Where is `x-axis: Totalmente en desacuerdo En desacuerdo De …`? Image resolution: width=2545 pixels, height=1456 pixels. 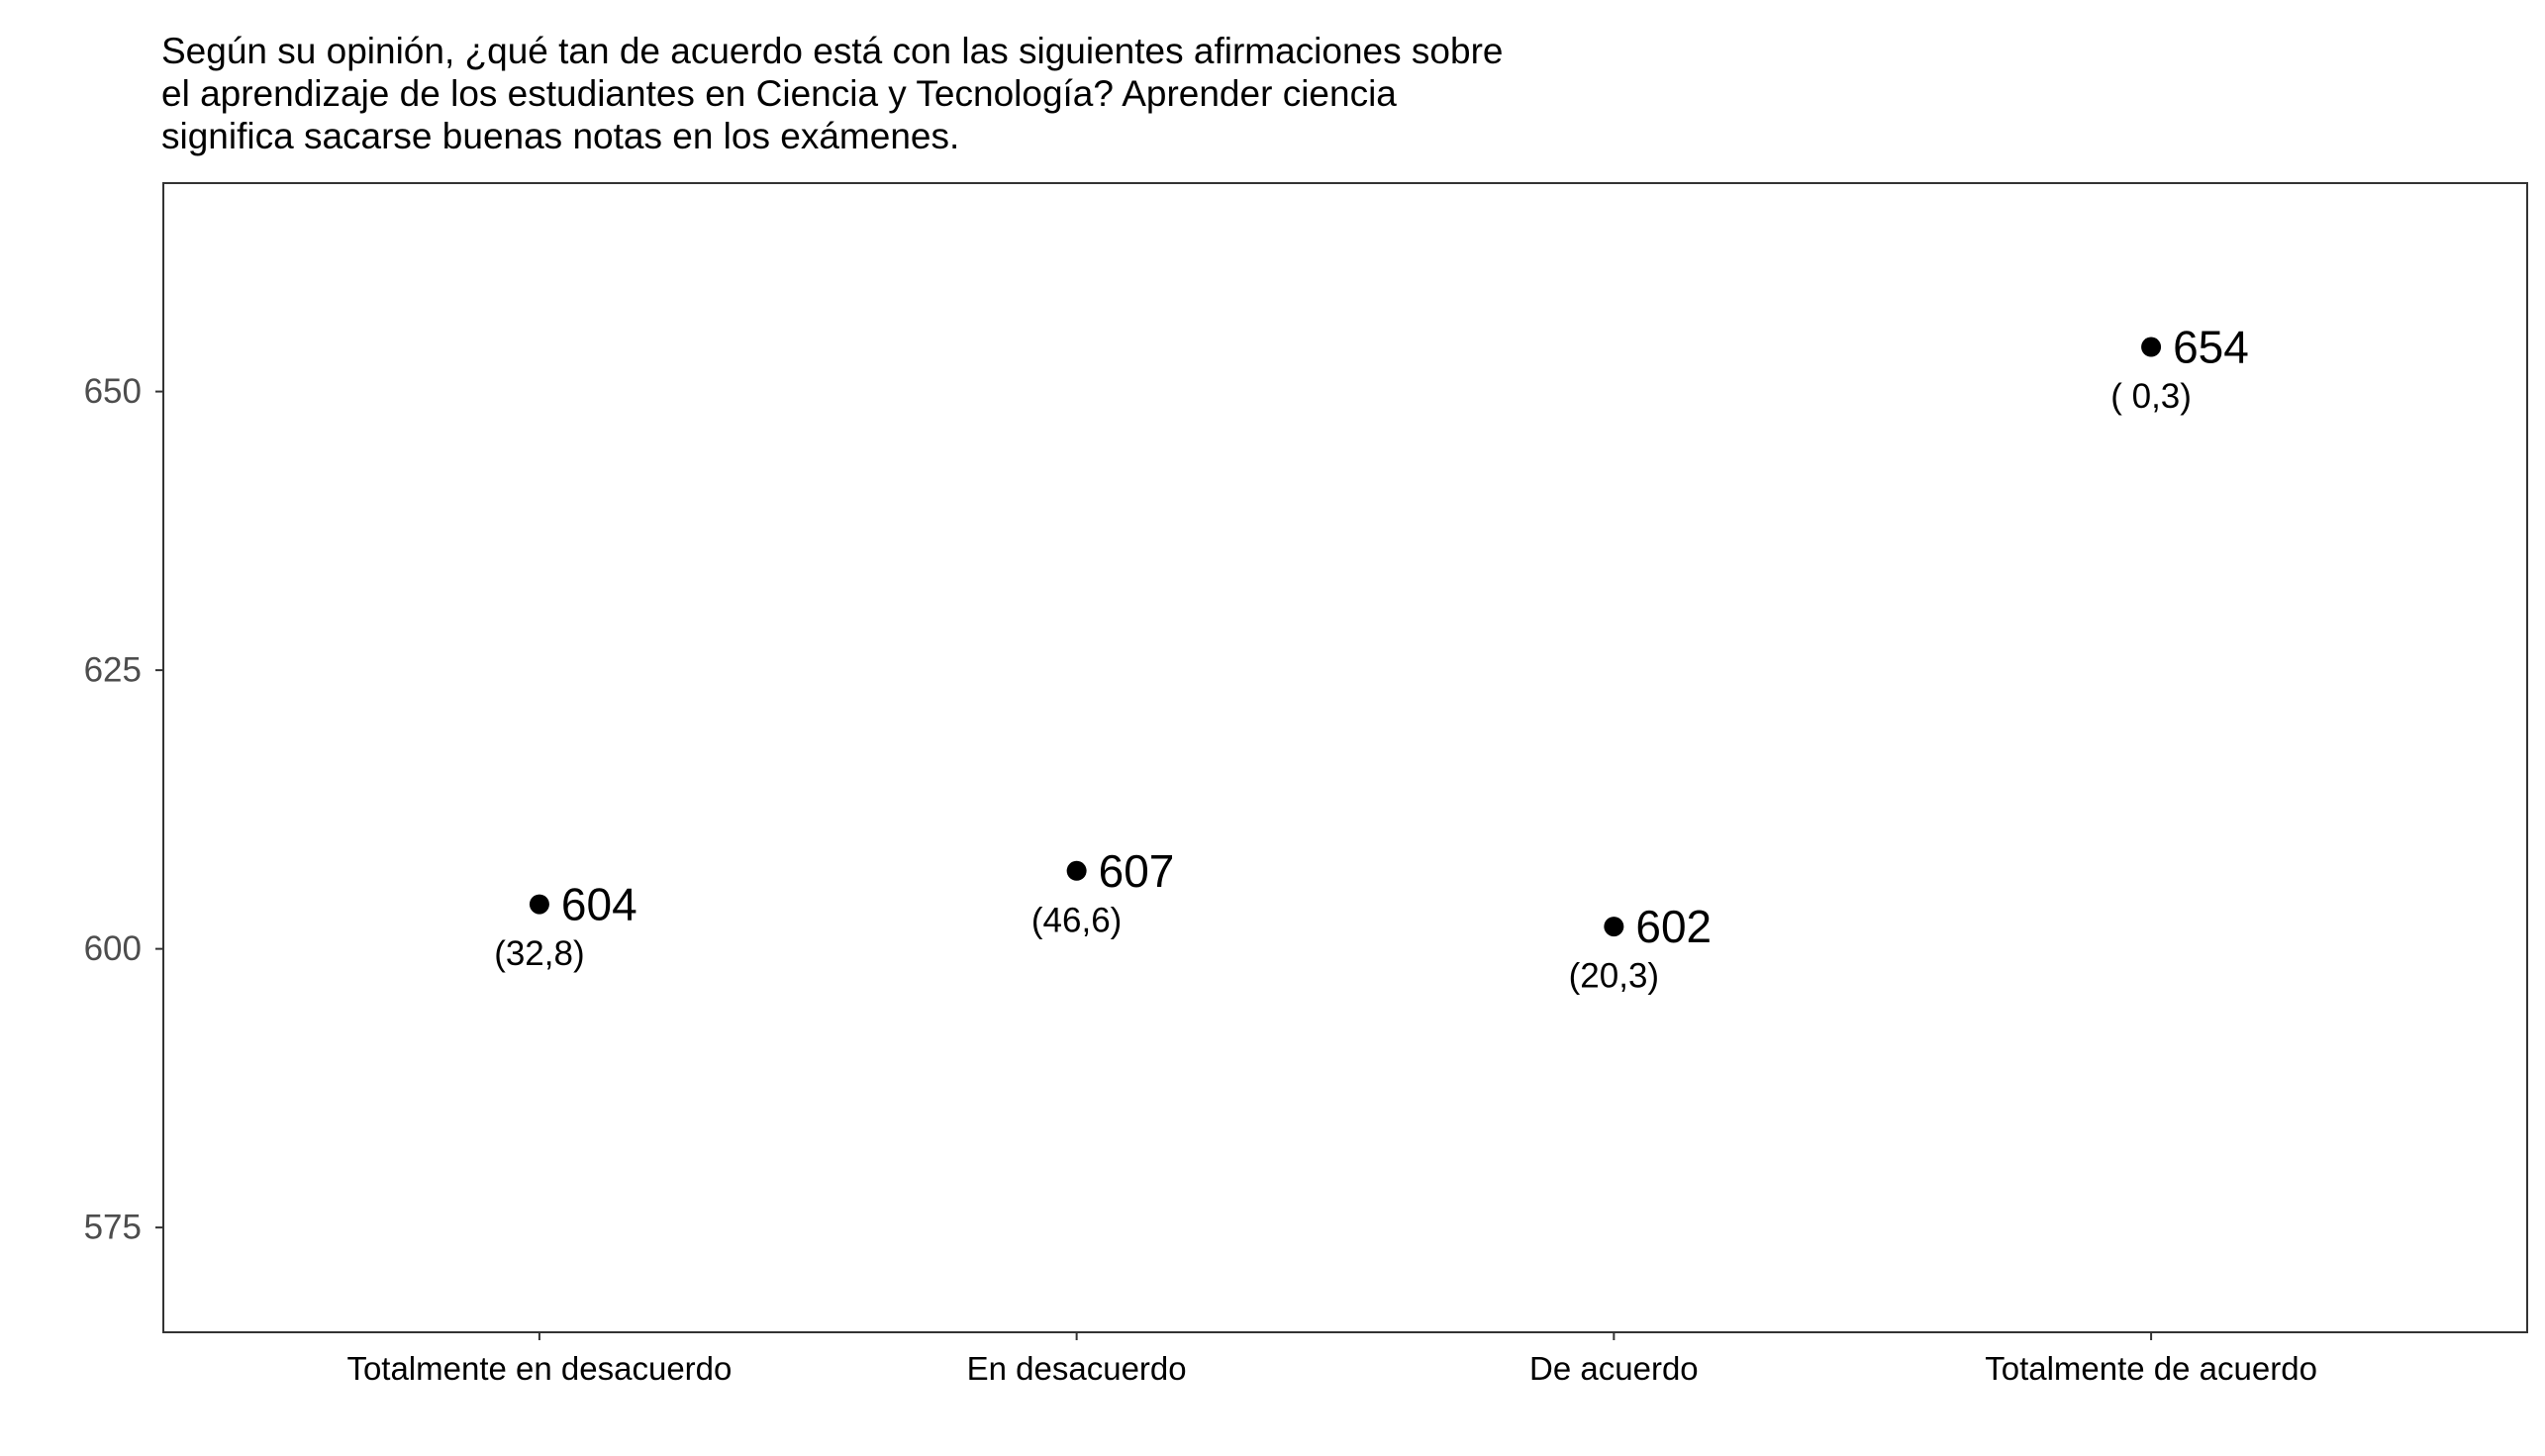 x-axis: Totalmente en desacuerdo En desacuerdo De … is located at coordinates (1331, 1359).